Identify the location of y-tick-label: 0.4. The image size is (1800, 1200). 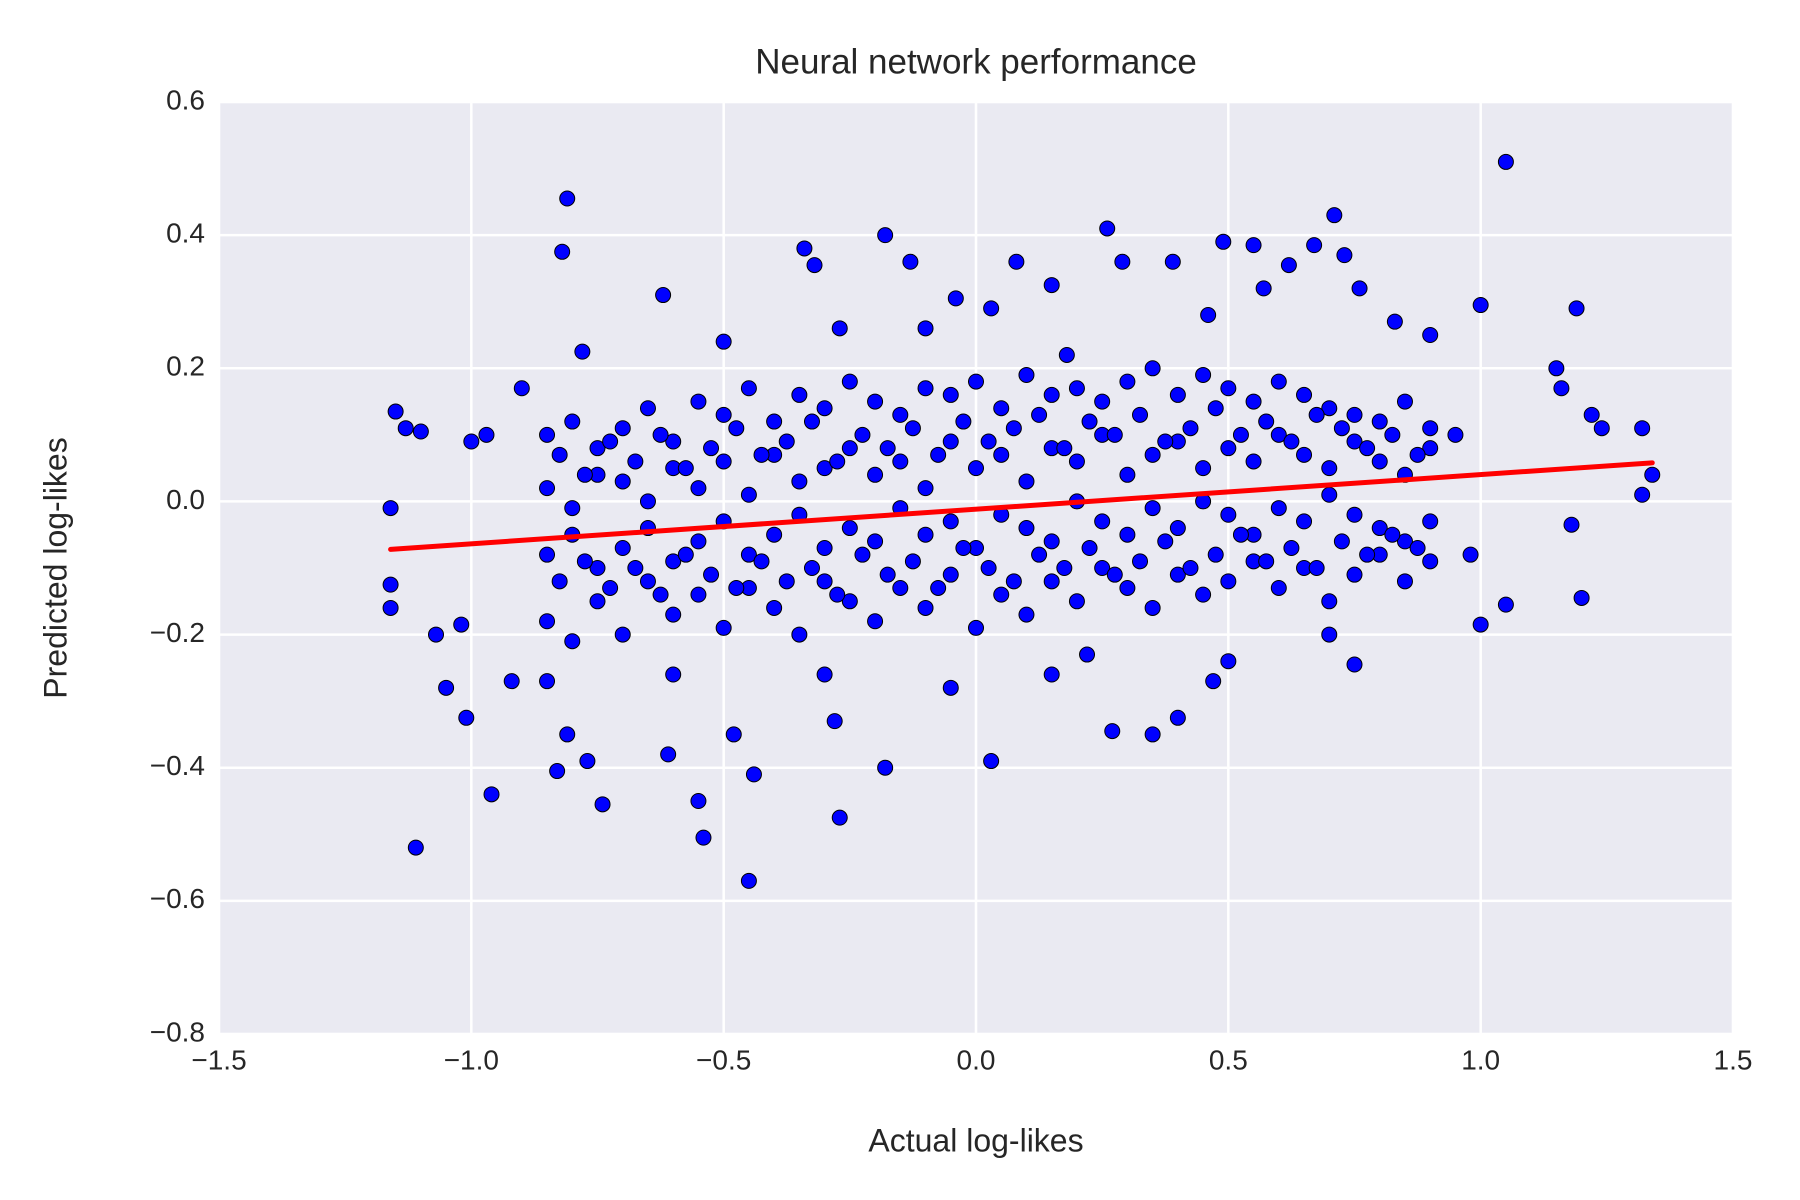
(185, 233).